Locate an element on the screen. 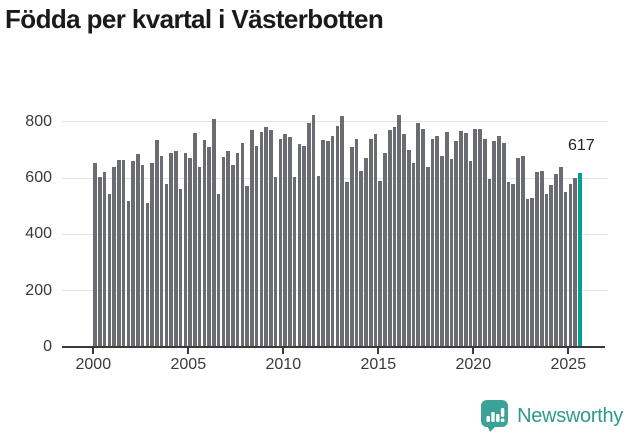 Image resolution: width=631 pixels, height=439 pixels. x-axis-label-2025: 2025 is located at coordinates (568, 364).